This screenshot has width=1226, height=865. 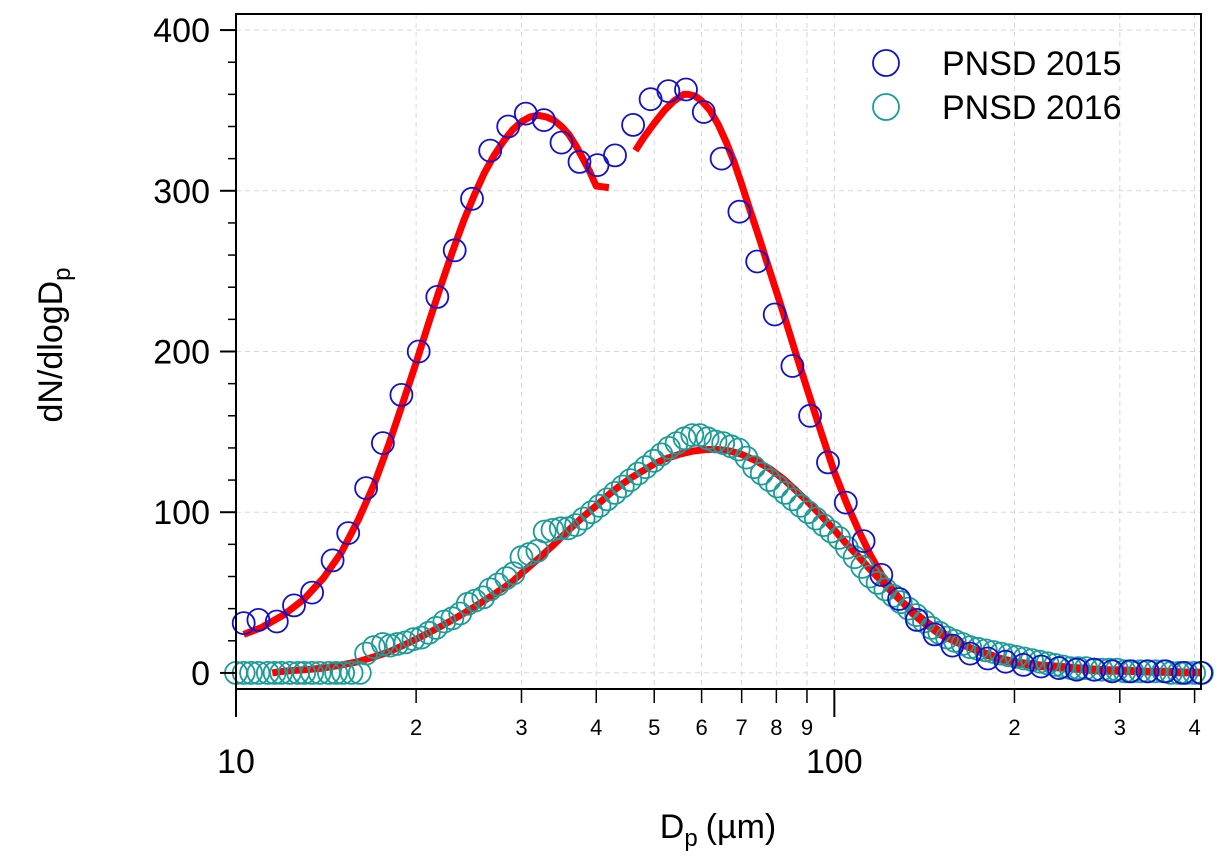 I want to click on x-axis-title-unit: (µm), so click(x=741, y=827).